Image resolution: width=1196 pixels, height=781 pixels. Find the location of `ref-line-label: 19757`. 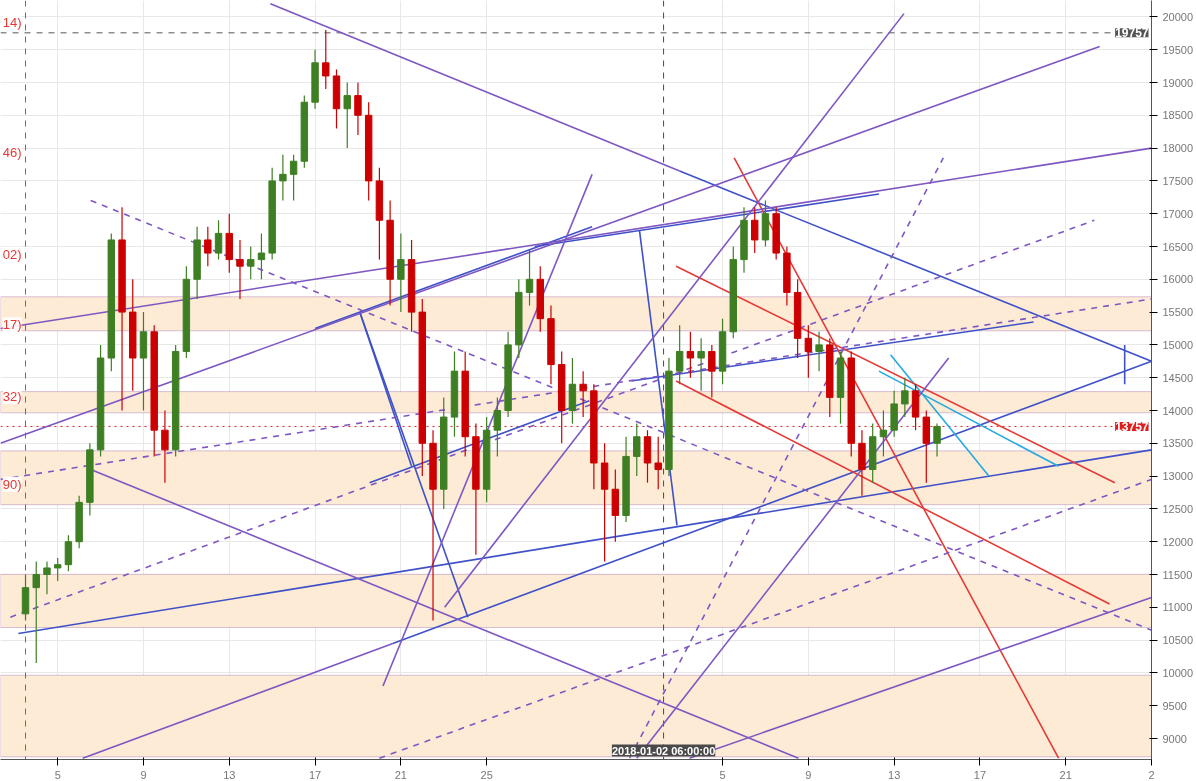

ref-line-label: 19757 is located at coordinates (1132, 33).